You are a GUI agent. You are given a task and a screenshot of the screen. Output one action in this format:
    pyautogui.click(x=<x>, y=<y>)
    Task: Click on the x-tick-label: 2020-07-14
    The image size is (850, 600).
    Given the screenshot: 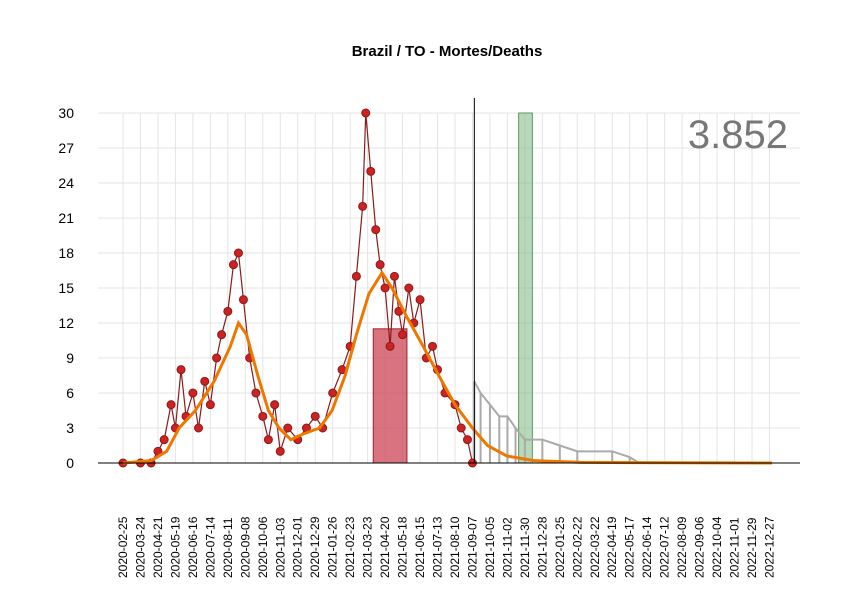 What is the action you would take?
    pyautogui.click(x=210, y=547)
    